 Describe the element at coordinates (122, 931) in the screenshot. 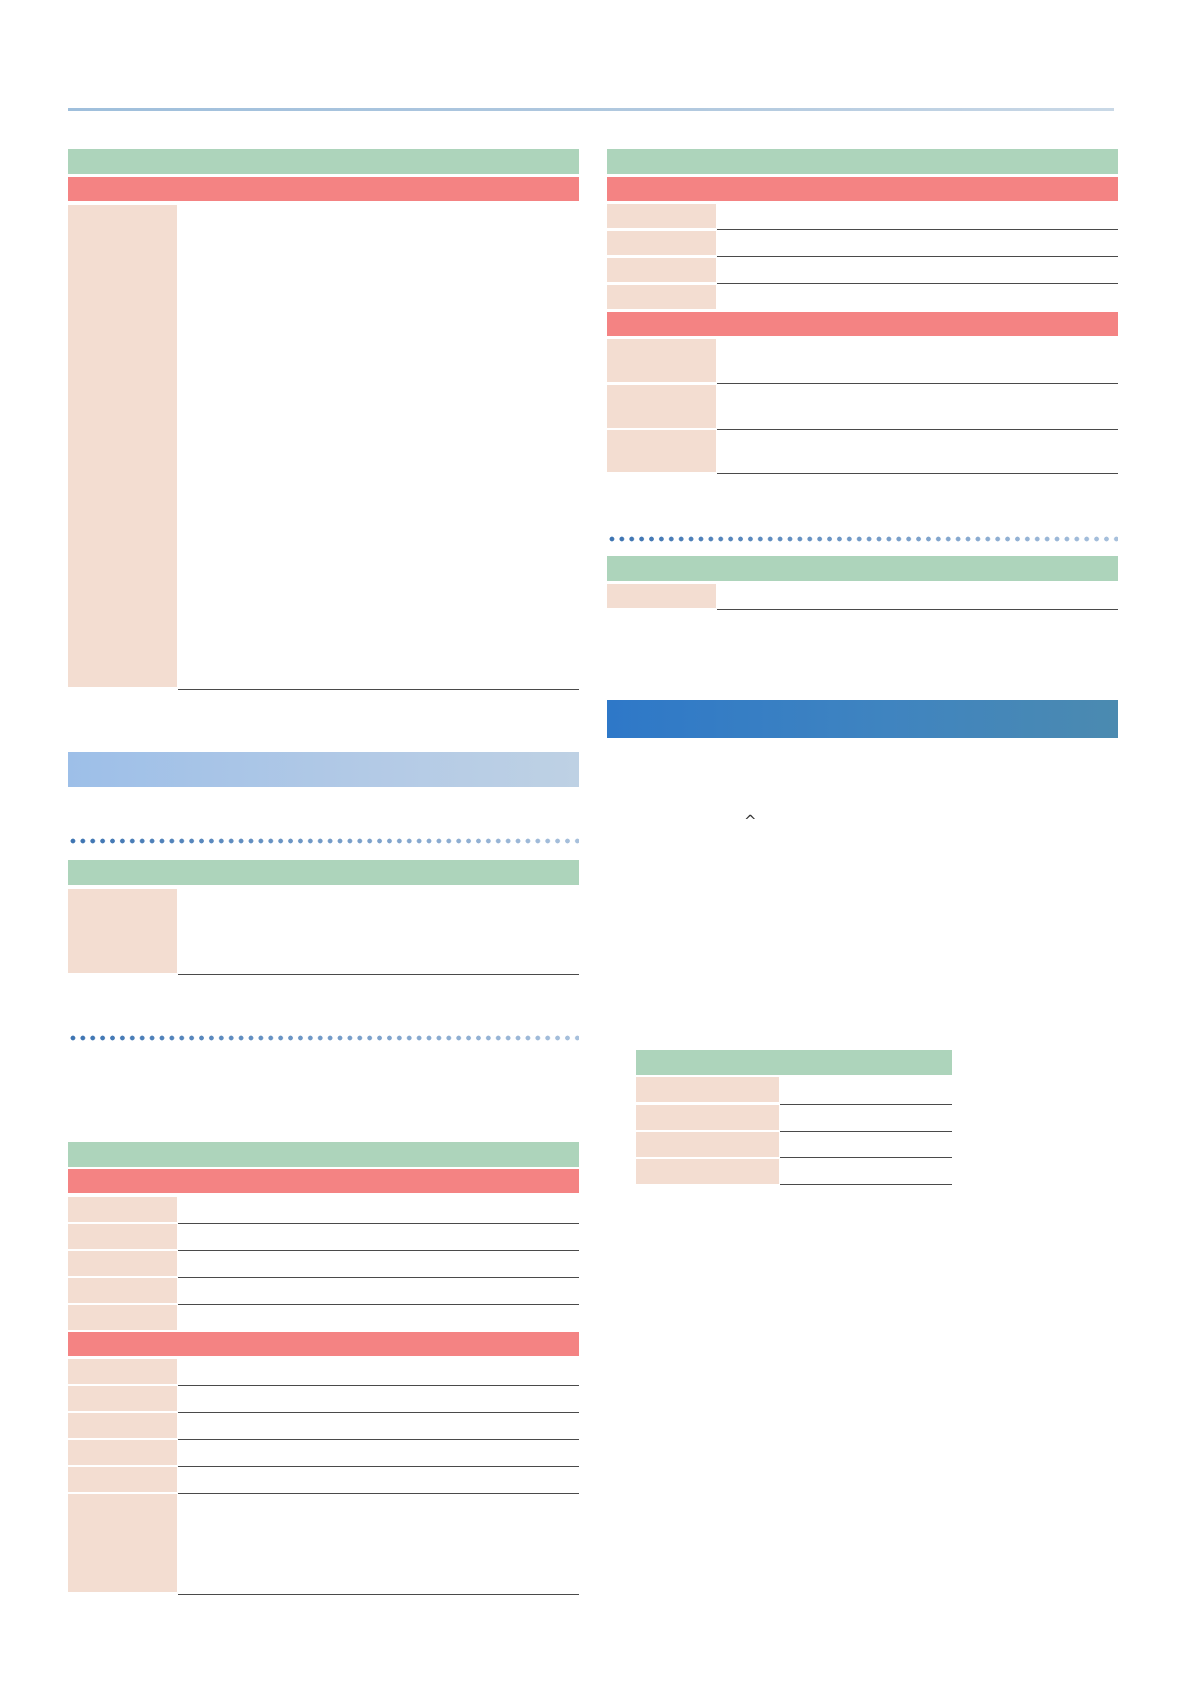

I see `table-2-label-cell` at that location.